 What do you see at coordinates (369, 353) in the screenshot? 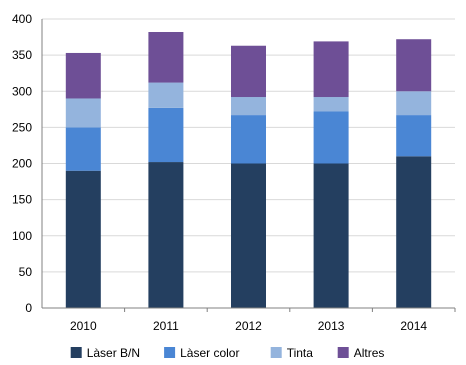
I see `legend-label: Altres` at bounding box center [369, 353].